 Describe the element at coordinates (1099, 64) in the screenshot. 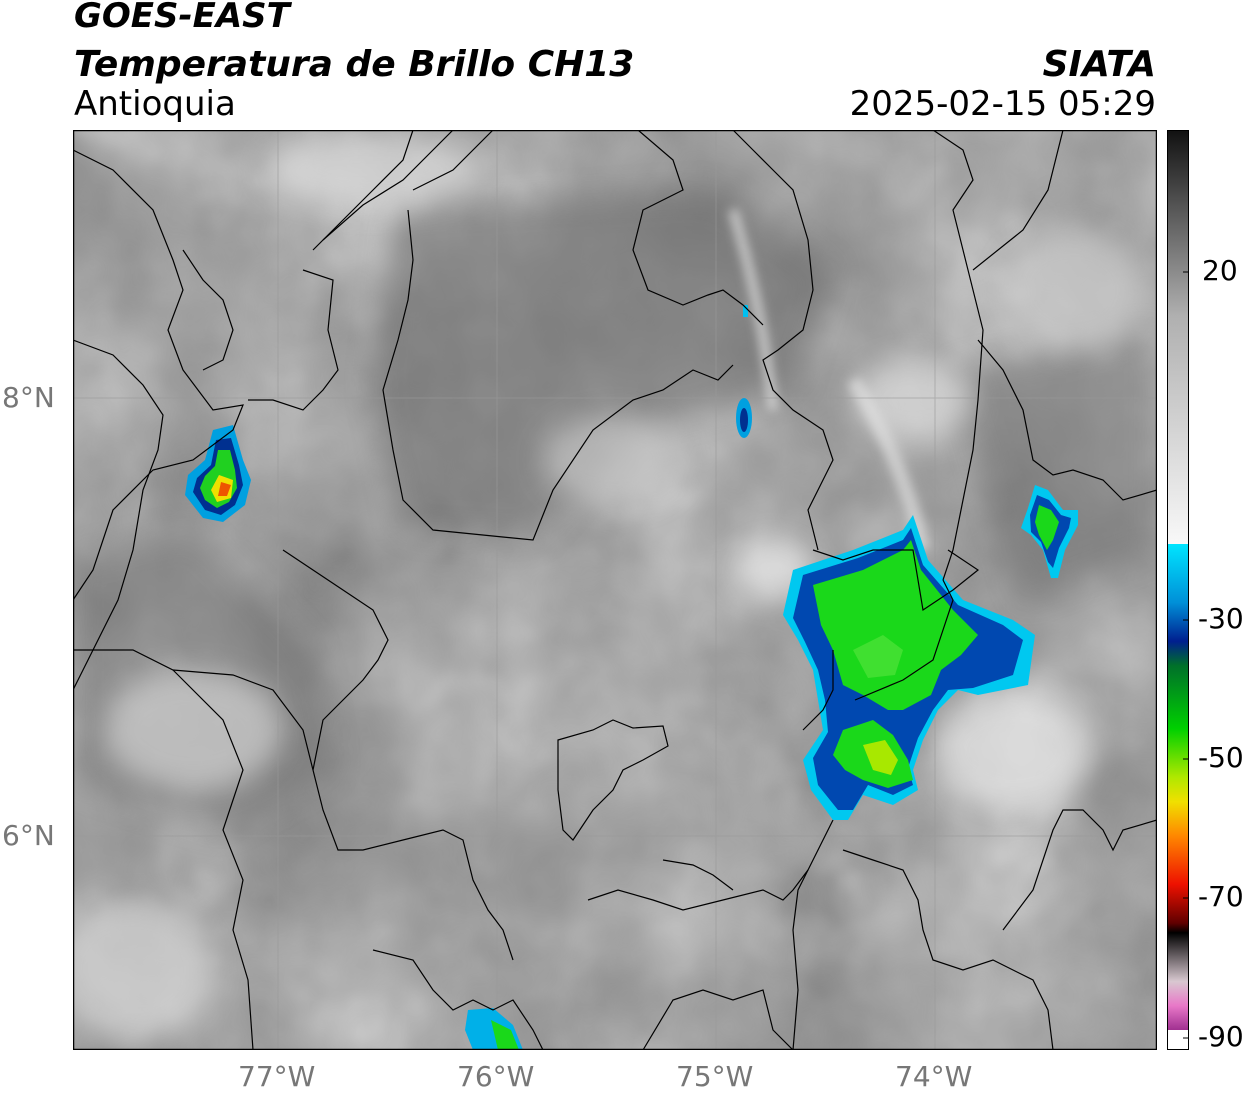

I see `organization-label: SIATA` at that location.